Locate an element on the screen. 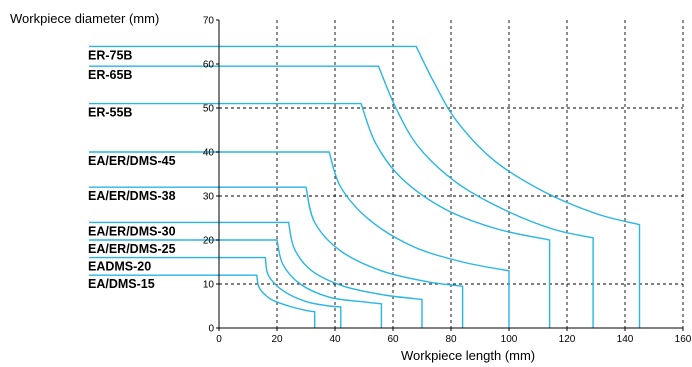 This screenshot has height=367, width=692. series-label: ER-75B is located at coordinates (110, 55).